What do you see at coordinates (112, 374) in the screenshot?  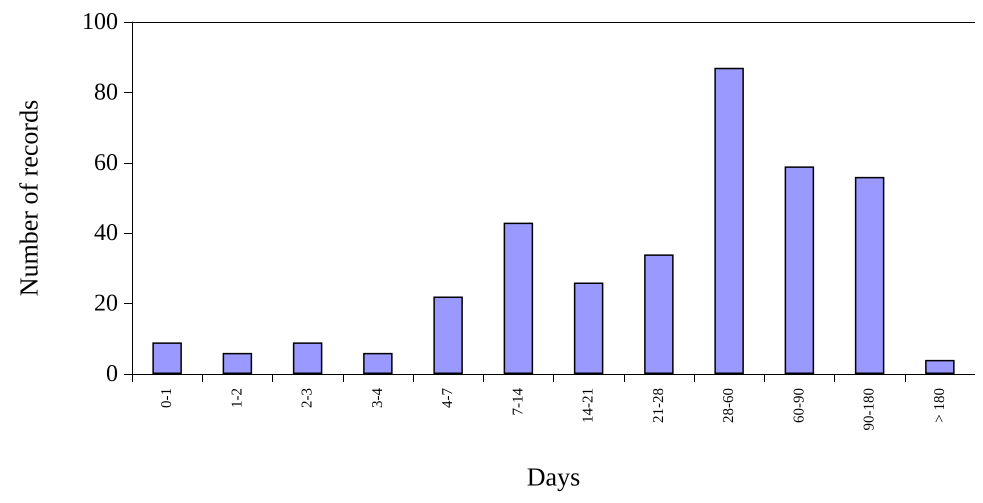 I see `y-tick-label: 0` at bounding box center [112, 374].